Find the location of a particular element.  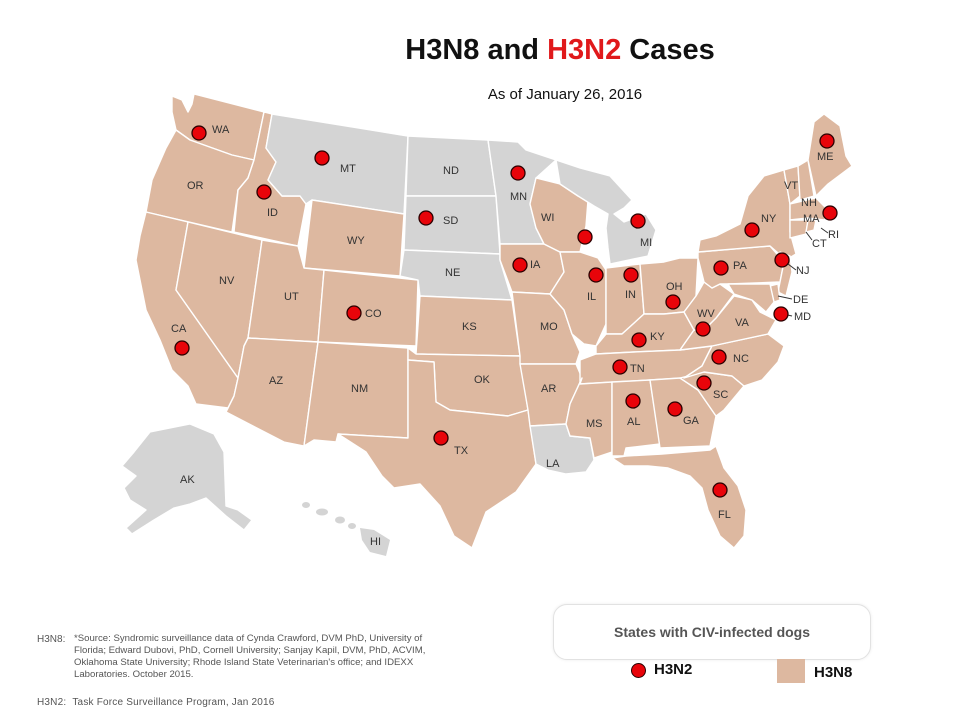

legend-h3n8-label: H3N8 is located at coordinates (833, 672).